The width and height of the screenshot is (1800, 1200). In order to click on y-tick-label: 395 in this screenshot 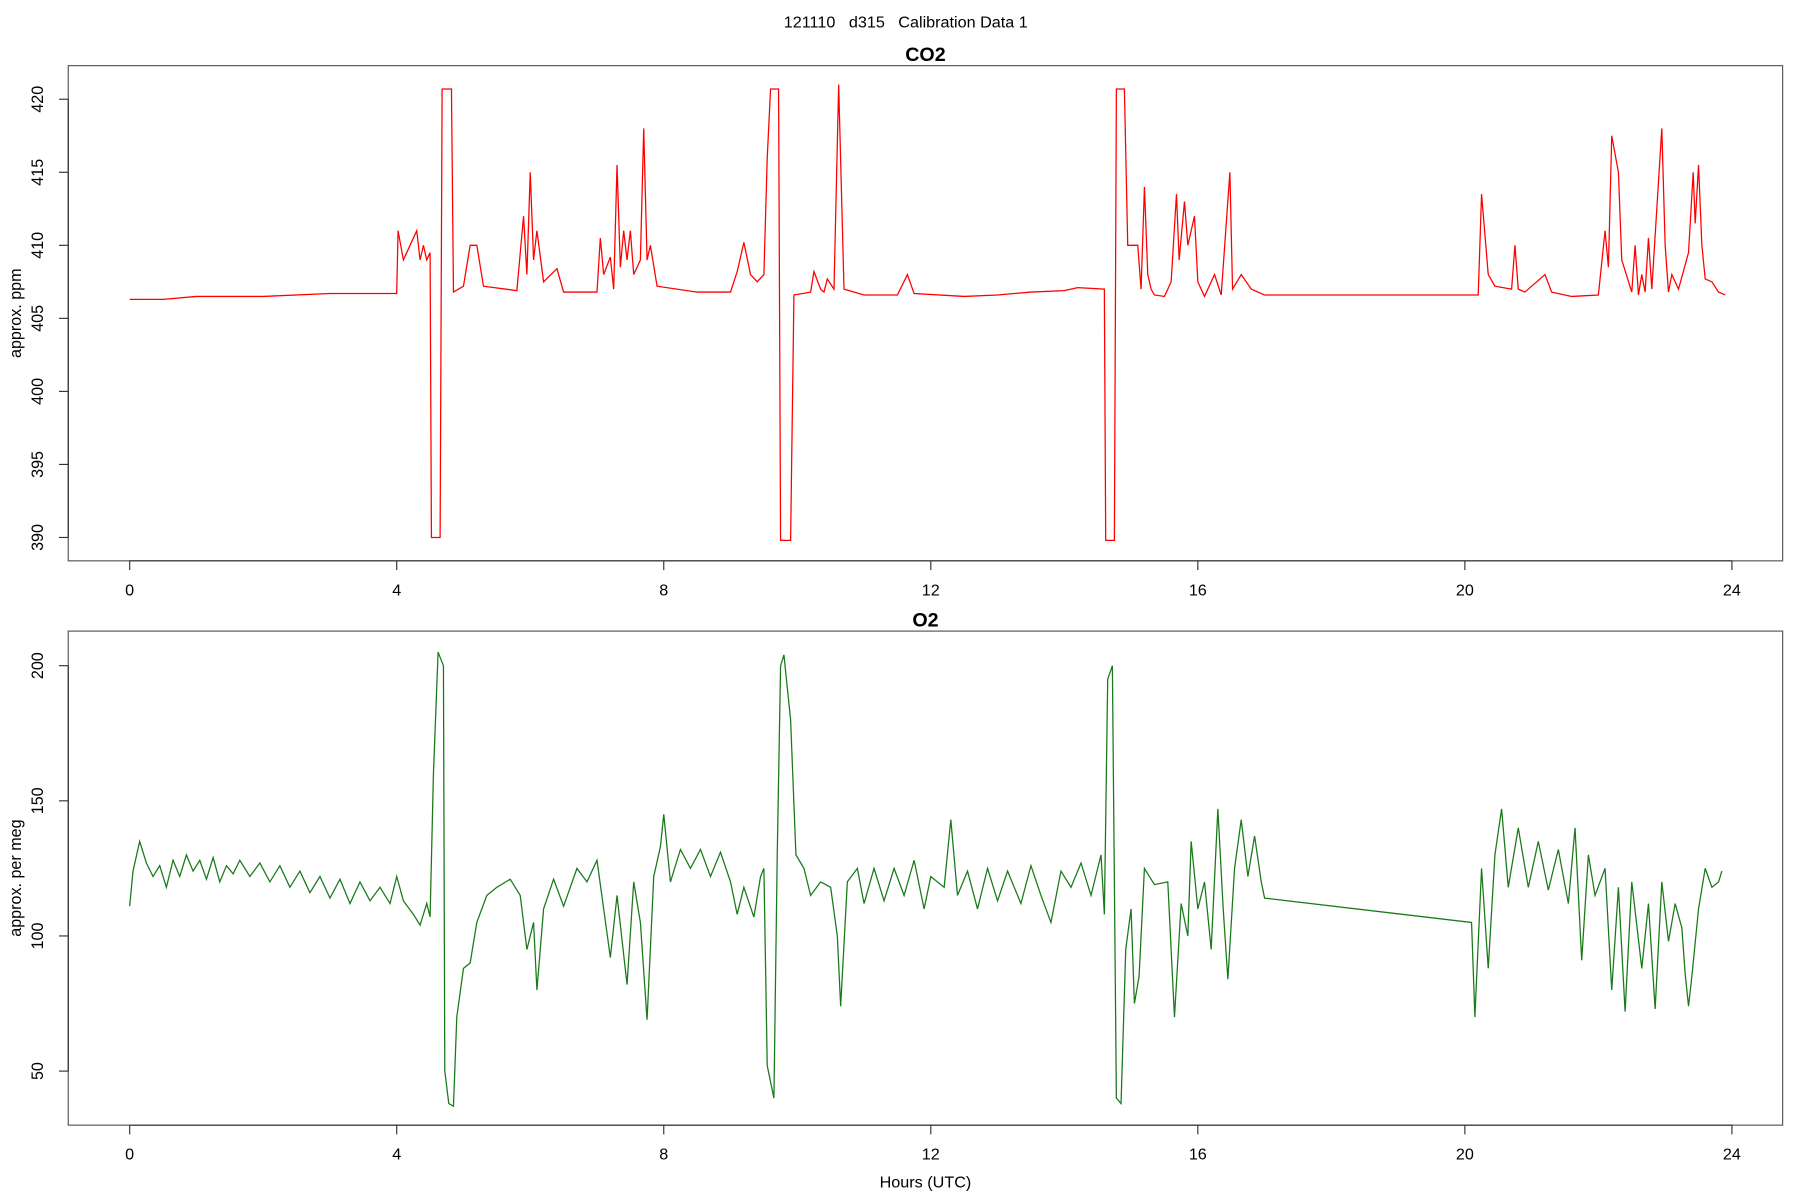, I will do `click(38, 464)`.